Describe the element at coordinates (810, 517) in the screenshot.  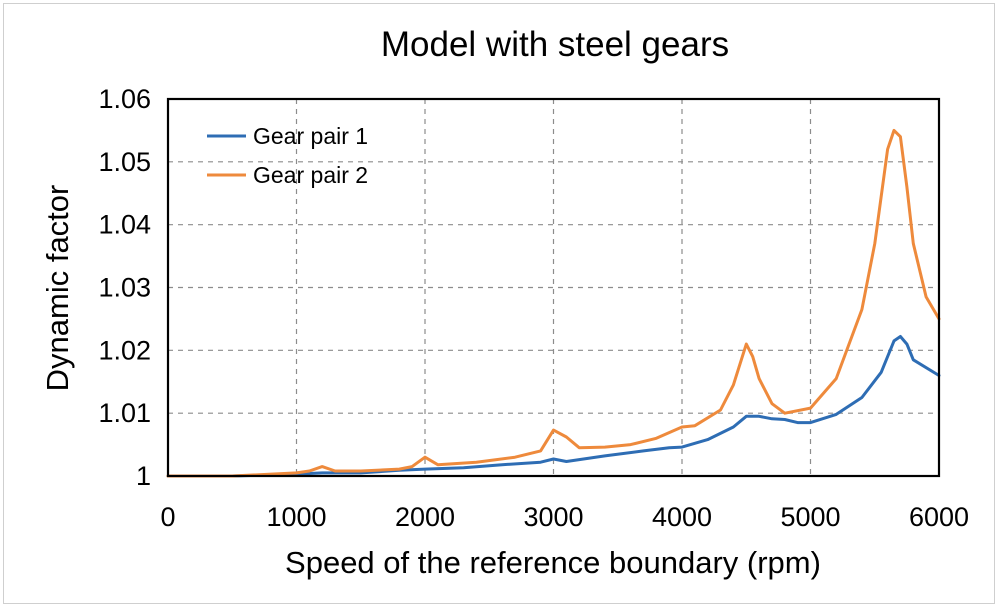
I see `x-tick-label: 5000` at that location.